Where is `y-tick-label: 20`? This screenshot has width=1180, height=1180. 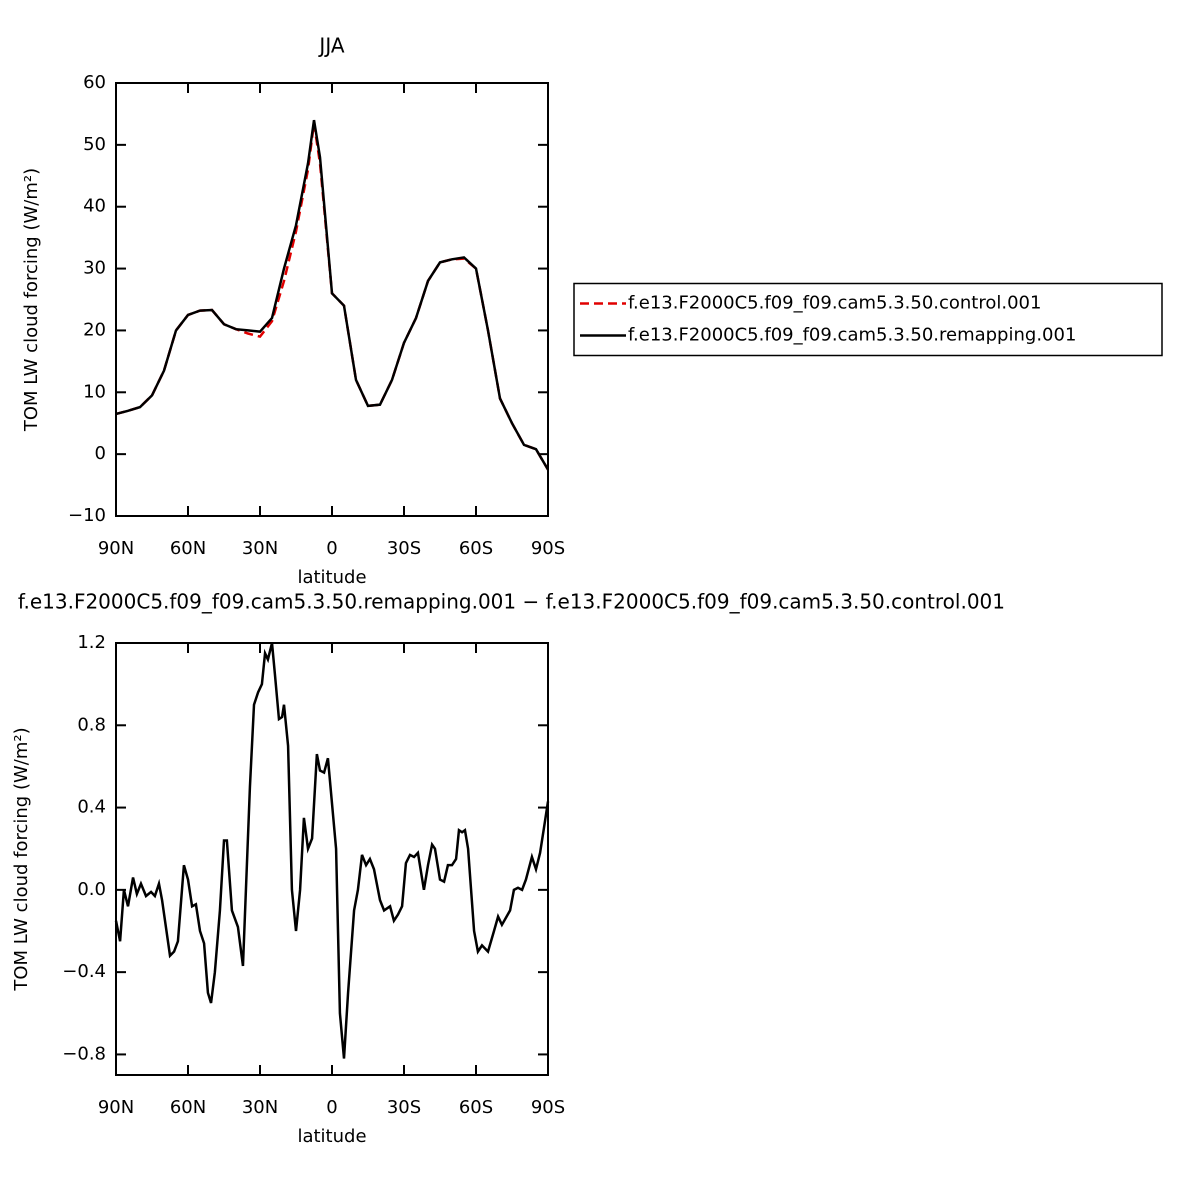 y-tick-label: 20 is located at coordinates (94, 329).